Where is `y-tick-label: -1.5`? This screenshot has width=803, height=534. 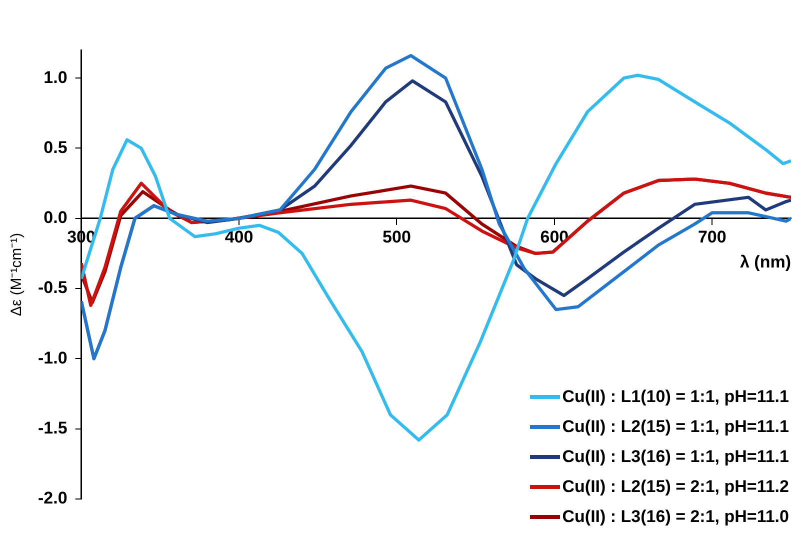 y-tick-label: -1.5 is located at coordinates (53, 428).